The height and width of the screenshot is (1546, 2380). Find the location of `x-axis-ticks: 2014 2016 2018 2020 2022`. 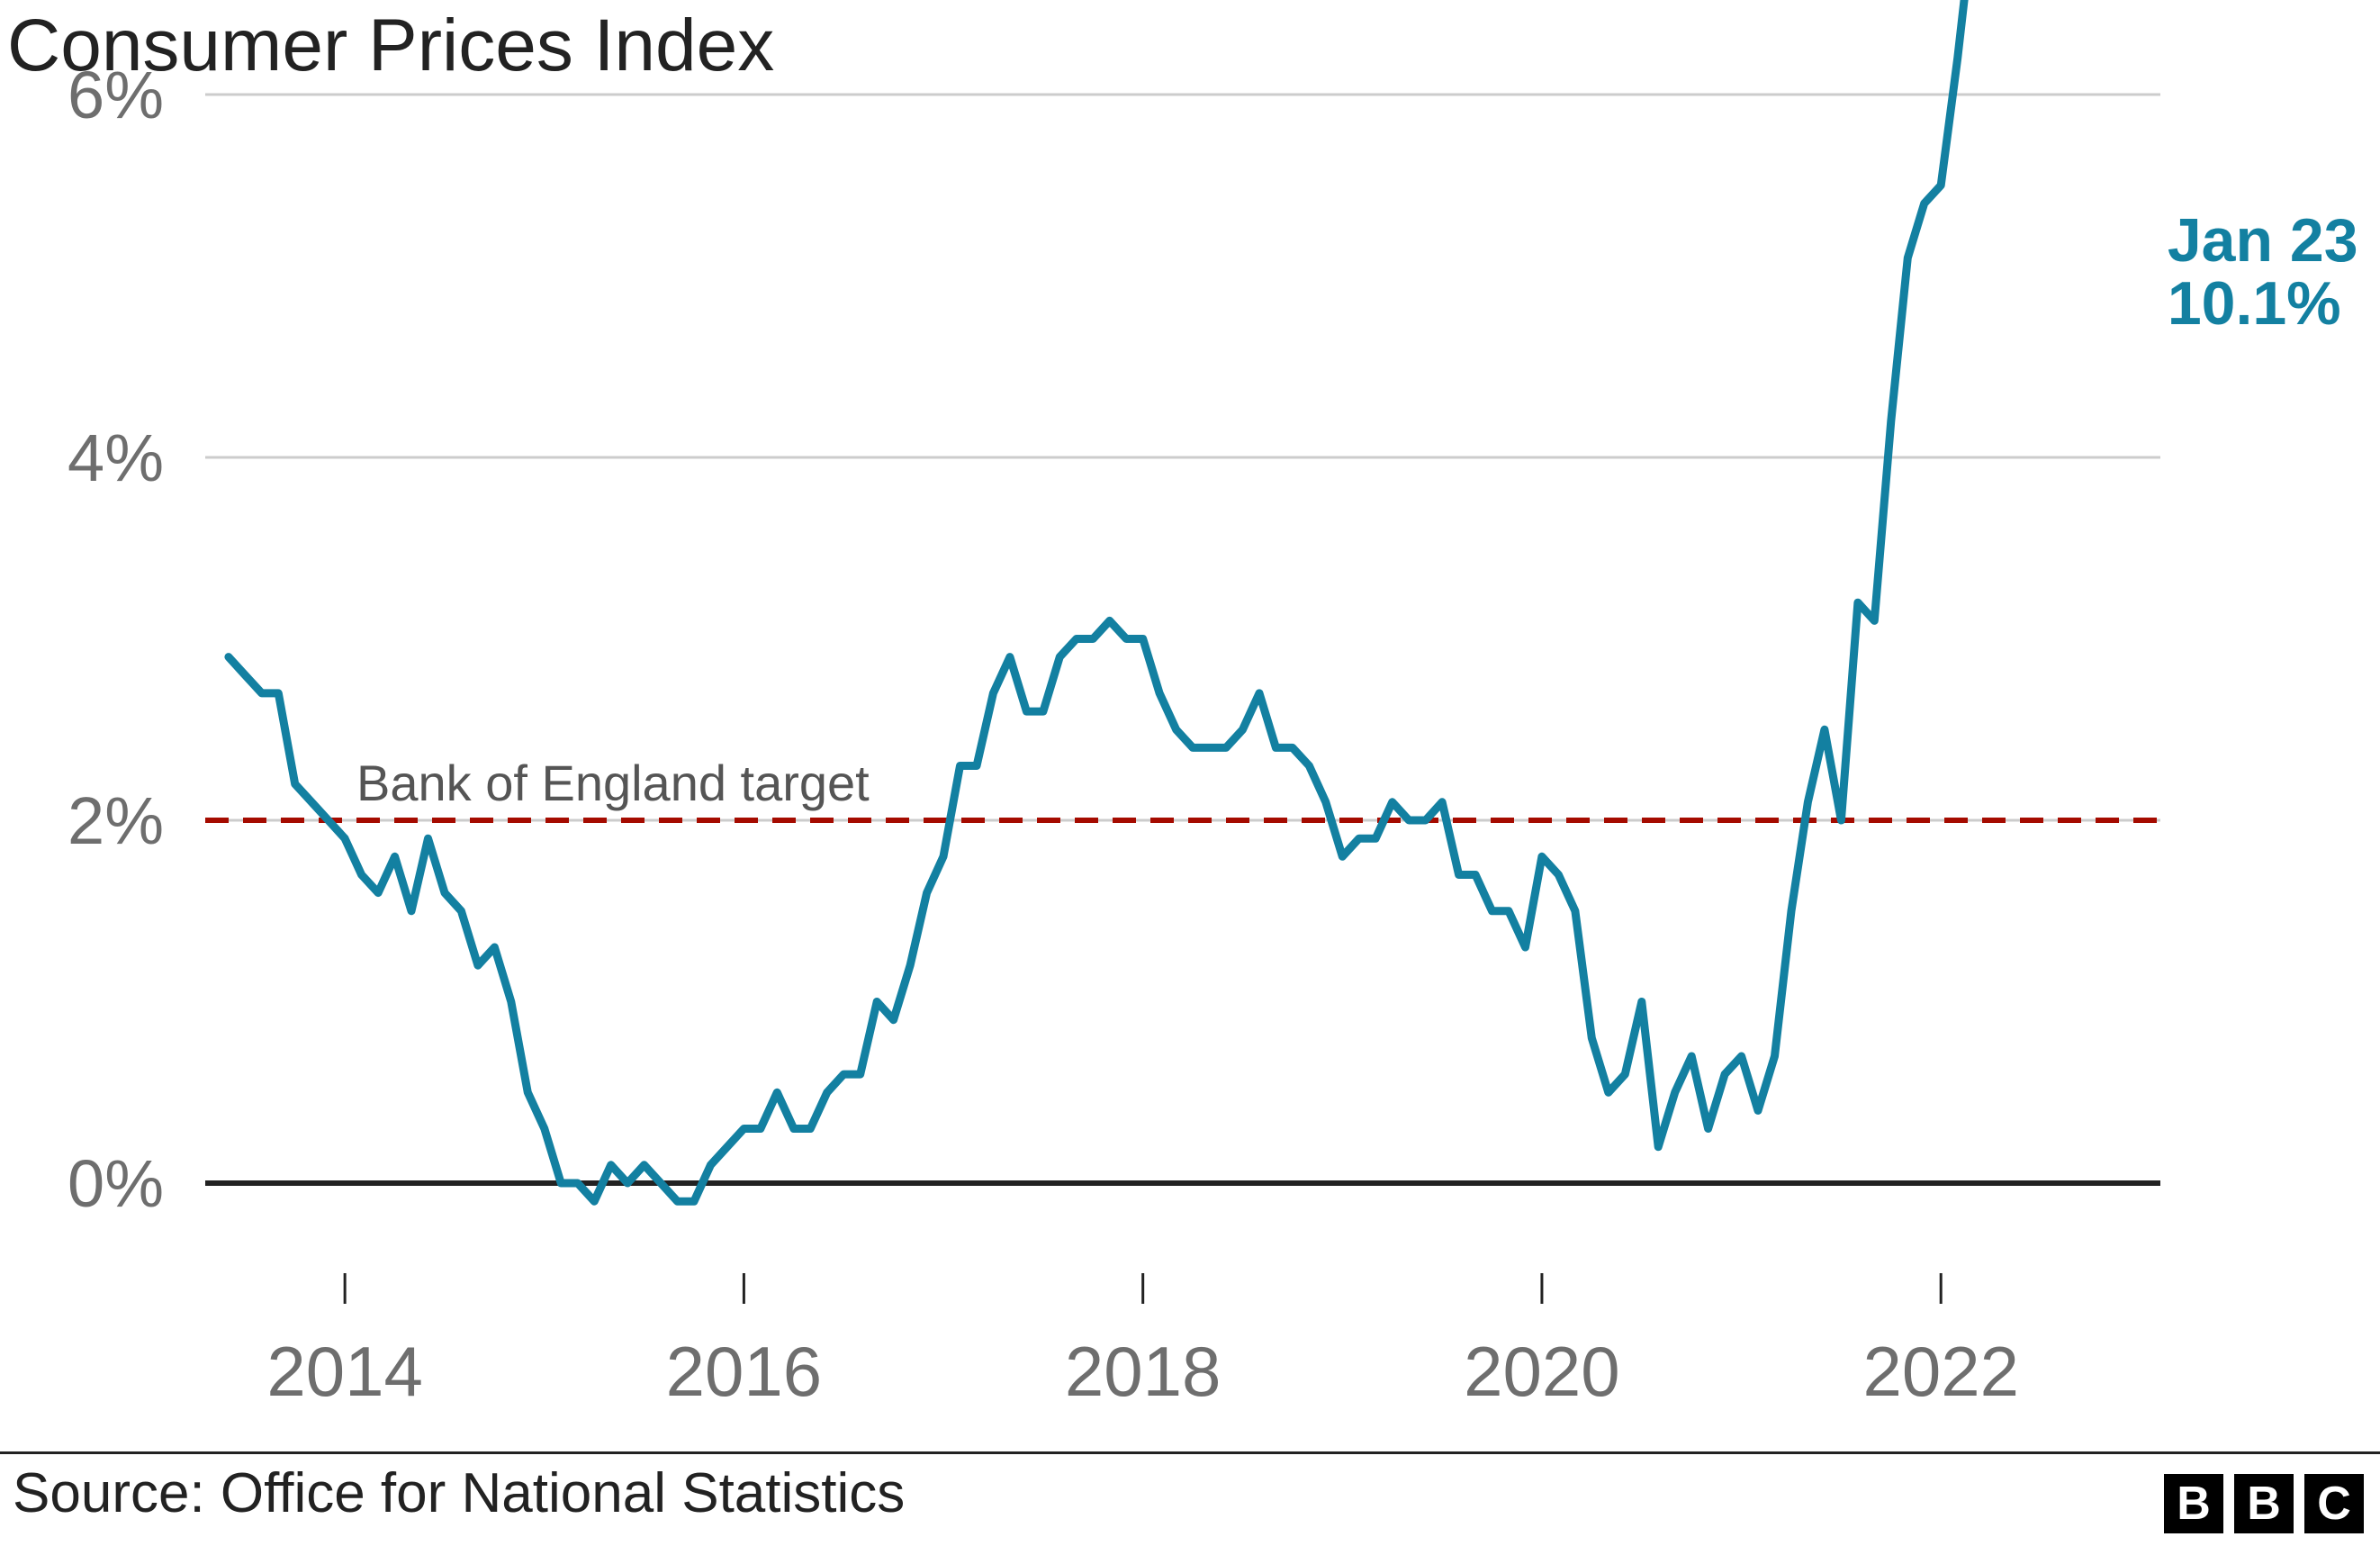

x-axis-ticks: 2014 2016 2018 2020 2022 is located at coordinates (1143, 1342).